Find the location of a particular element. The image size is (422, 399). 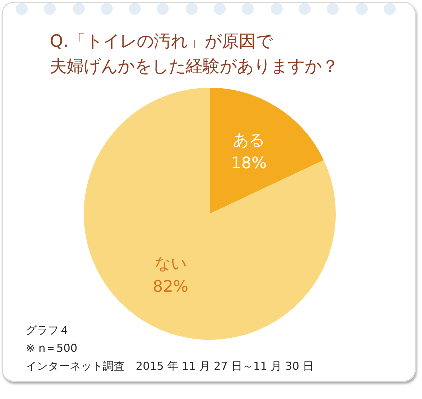

text: ※ n＝500 is located at coordinates (52, 349).